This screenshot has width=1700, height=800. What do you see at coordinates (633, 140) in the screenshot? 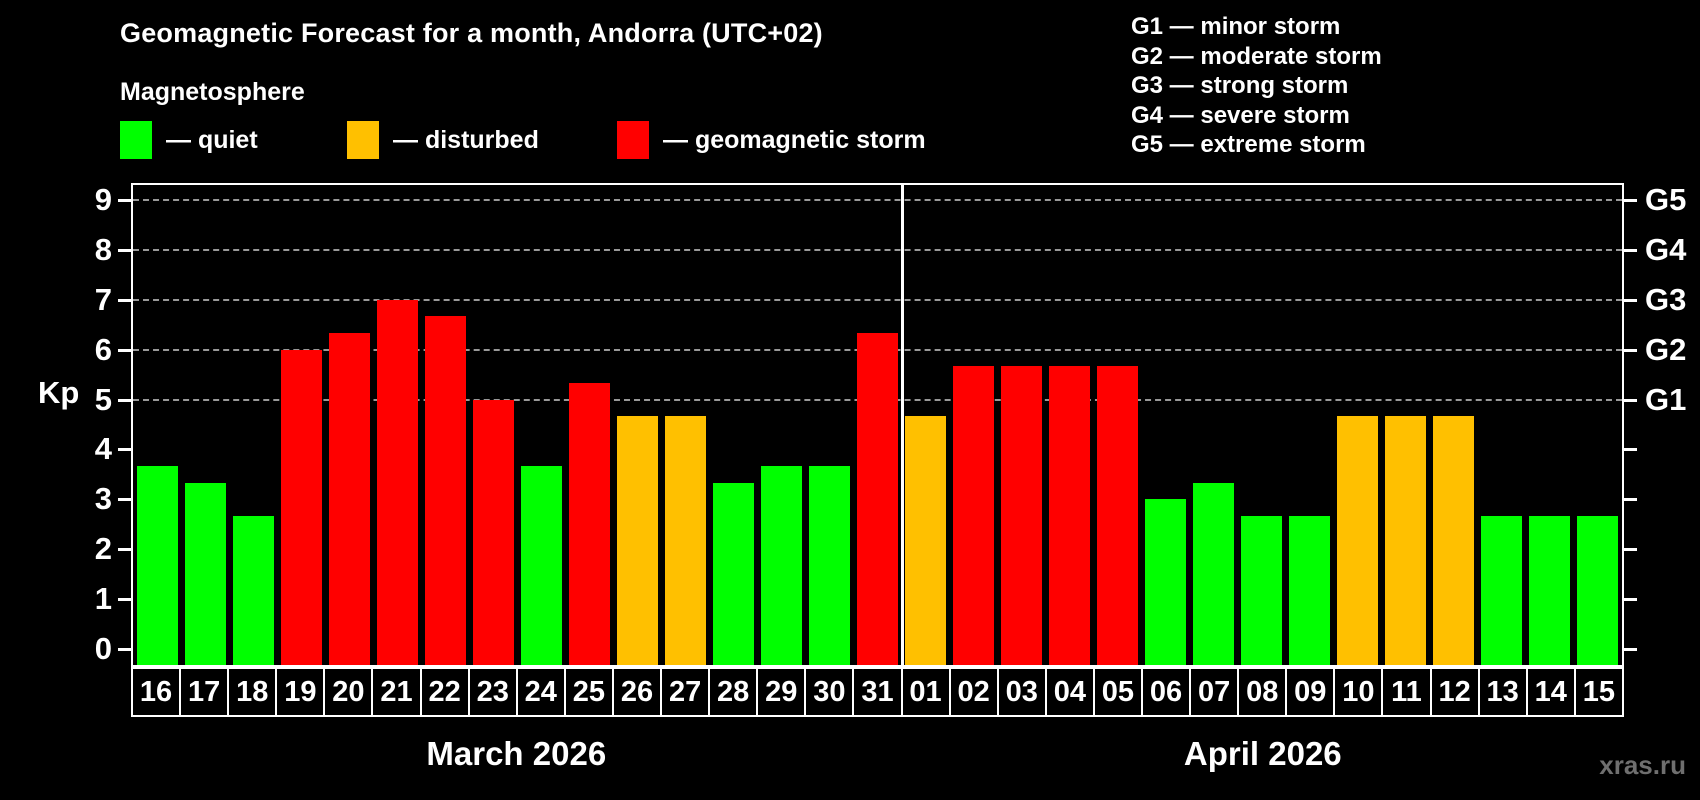
I see `storm-swatch` at bounding box center [633, 140].